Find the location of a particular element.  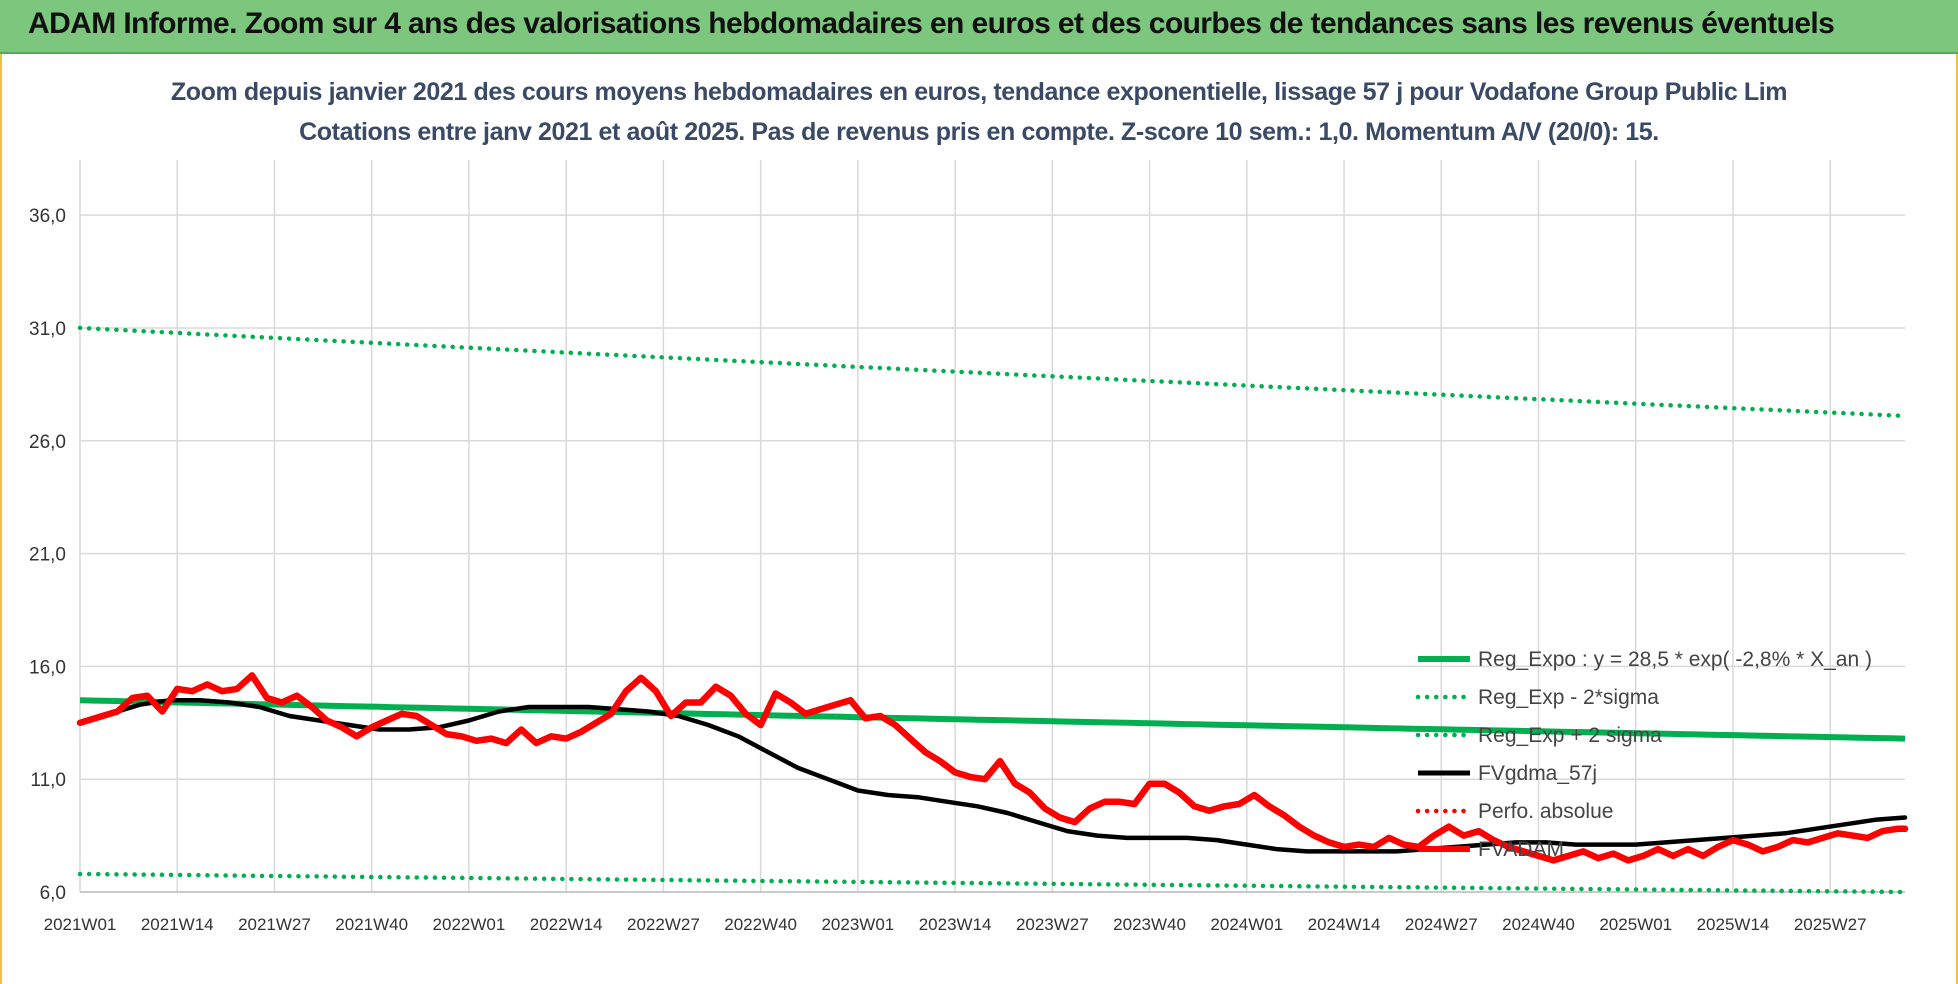

x-tick-label: 2021W14 is located at coordinates (177, 924).